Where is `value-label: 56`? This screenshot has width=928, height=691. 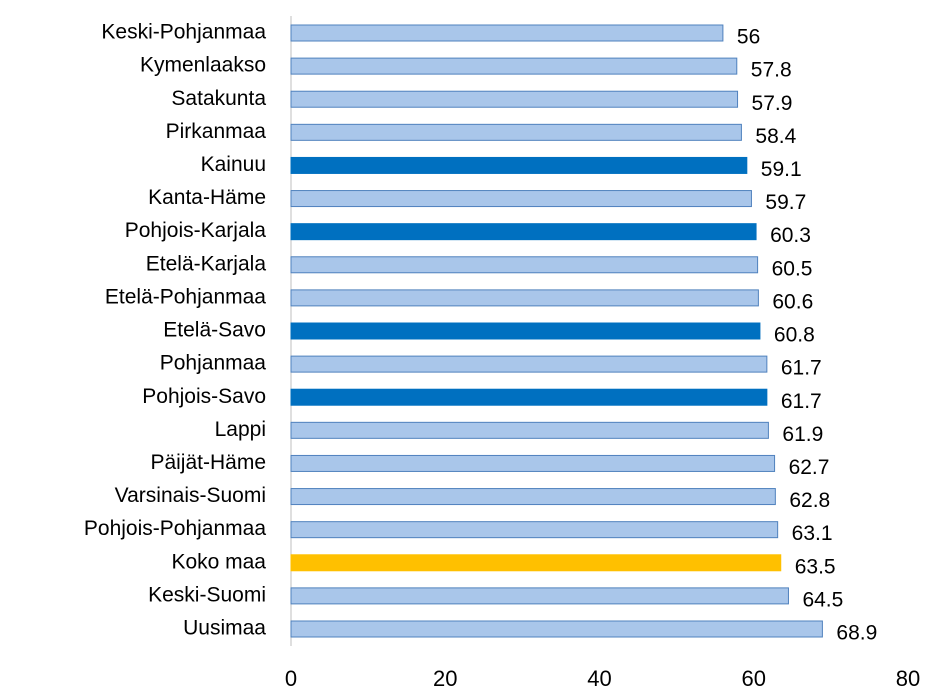 value-label: 56 is located at coordinates (748, 37).